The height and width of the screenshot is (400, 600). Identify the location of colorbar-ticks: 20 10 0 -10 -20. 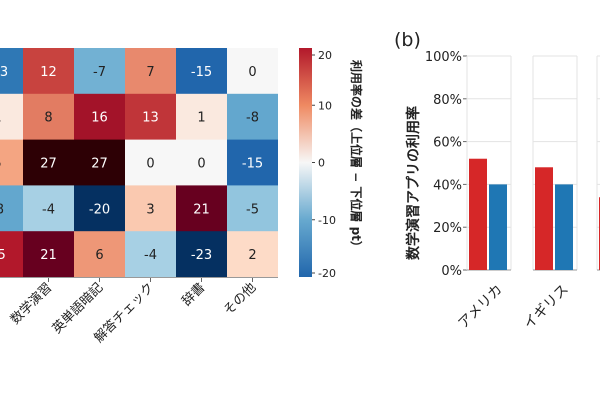
(324, 164).